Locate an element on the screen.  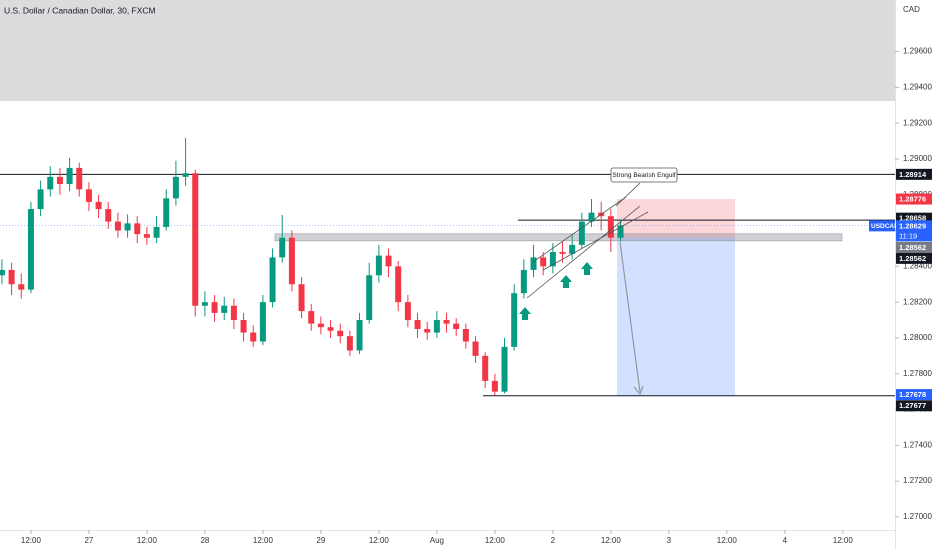
target-tag-bg is located at coordinates (914, 395).